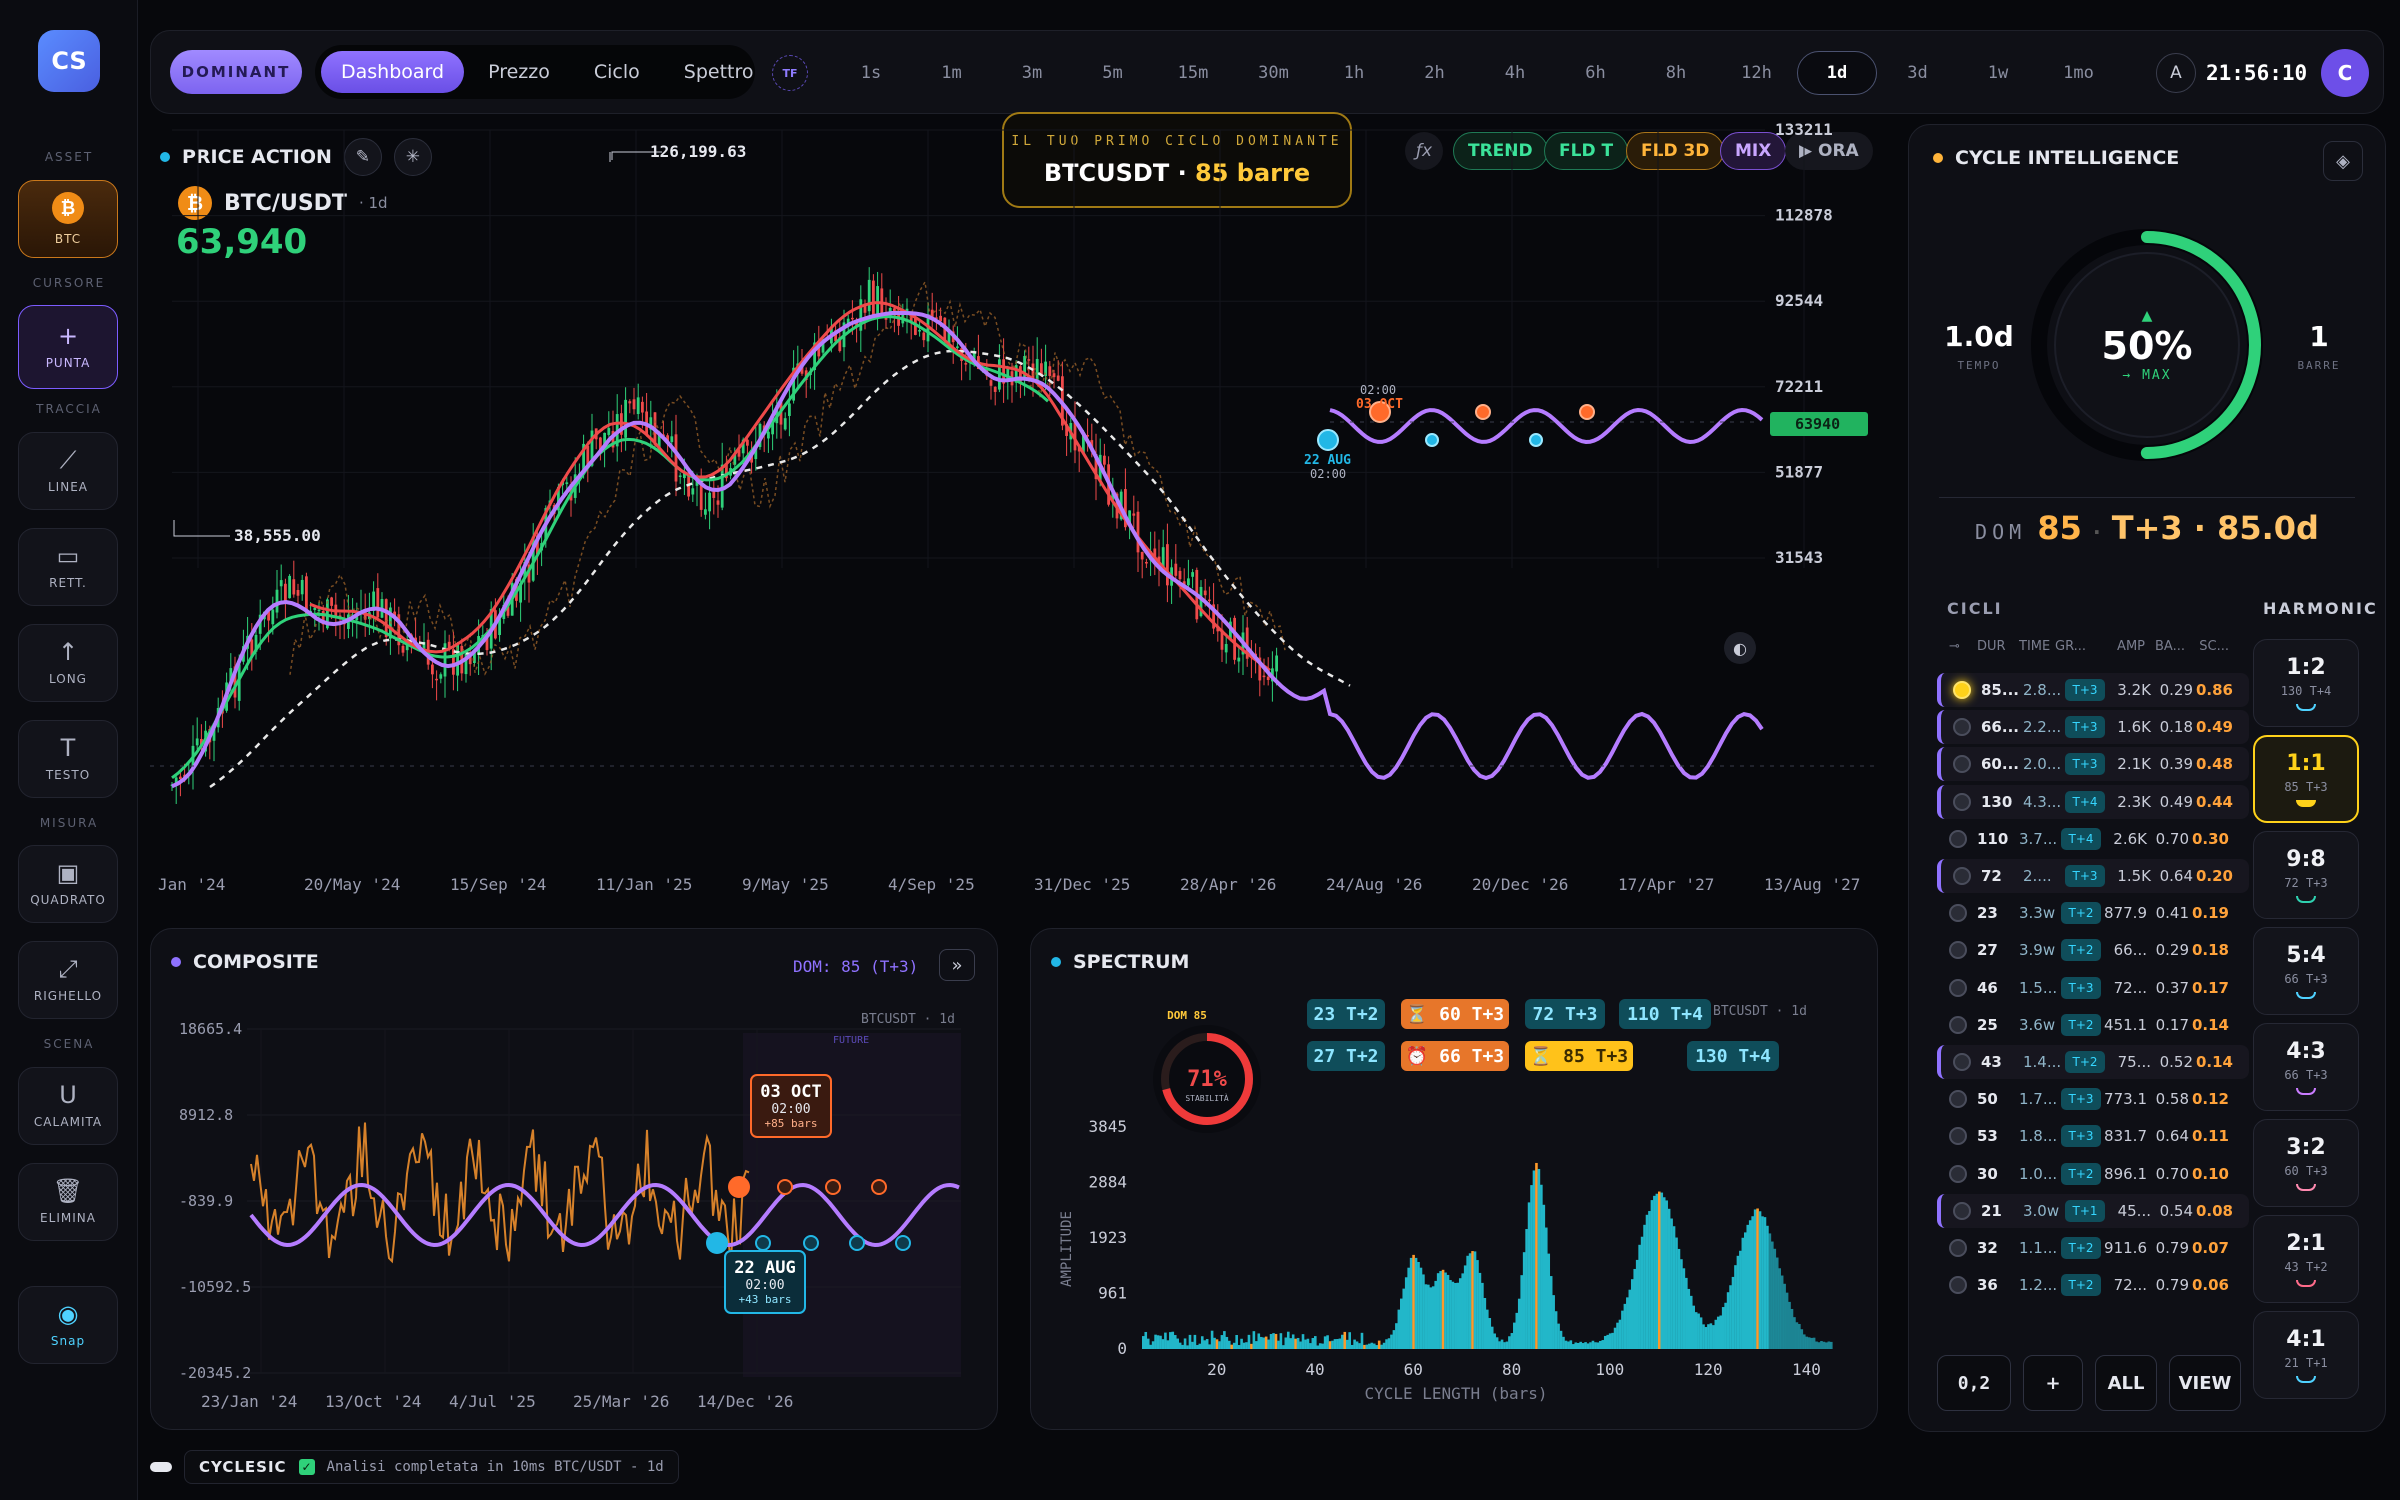  What do you see at coordinates (412, 157) in the screenshot?
I see `settings-icon: ✳` at bounding box center [412, 157].